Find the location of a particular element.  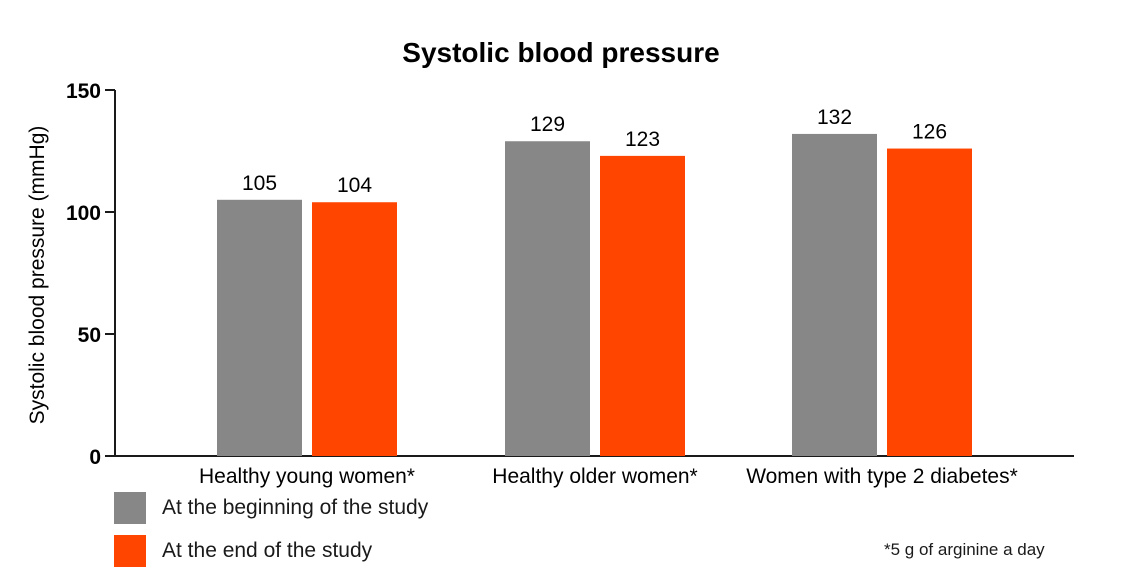

data-label: 104 is located at coordinates (354, 185).